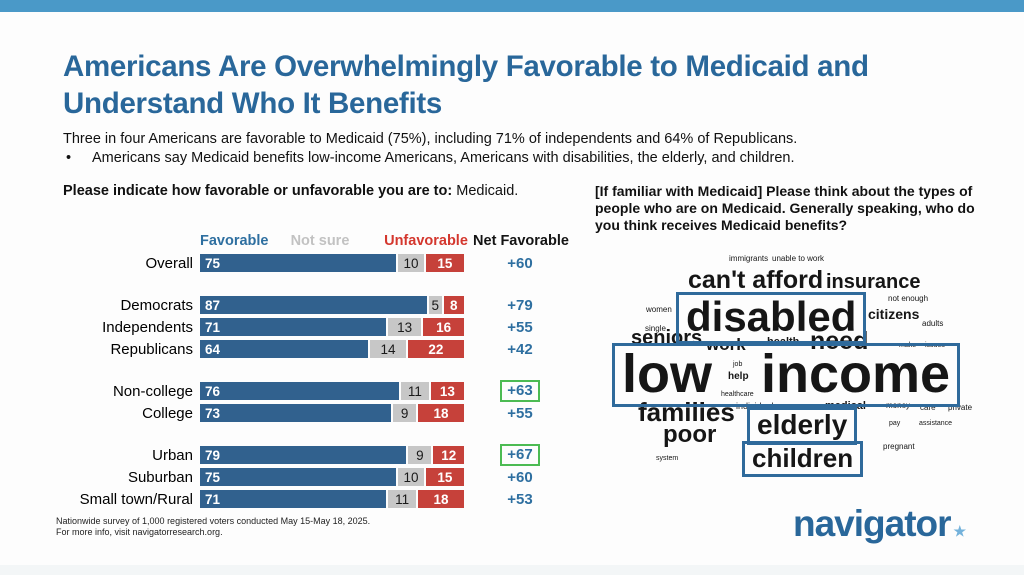 The height and width of the screenshot is (575, 1024). Describe the element at coordinates (512, 6) in the screenshot. I see `top-accent-bar` at that location.